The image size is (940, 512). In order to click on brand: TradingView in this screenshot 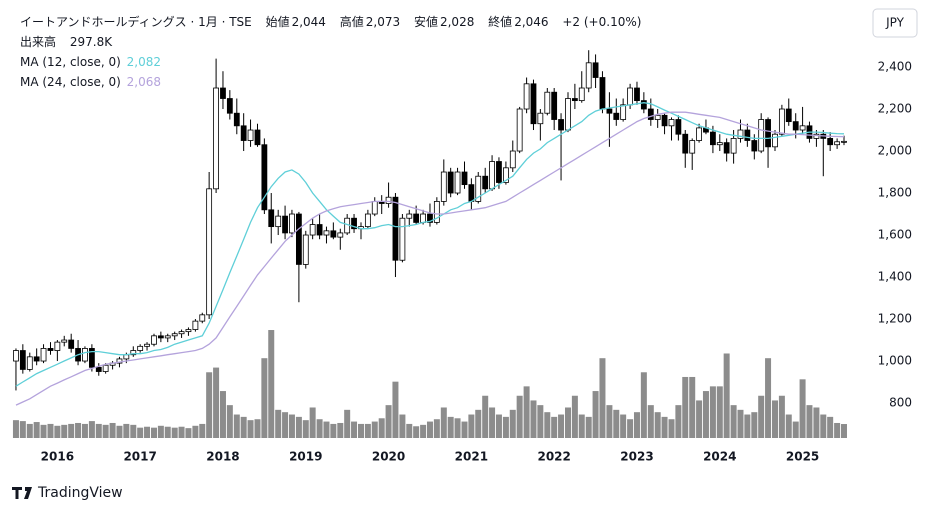, I will do `click(80, 493)`.